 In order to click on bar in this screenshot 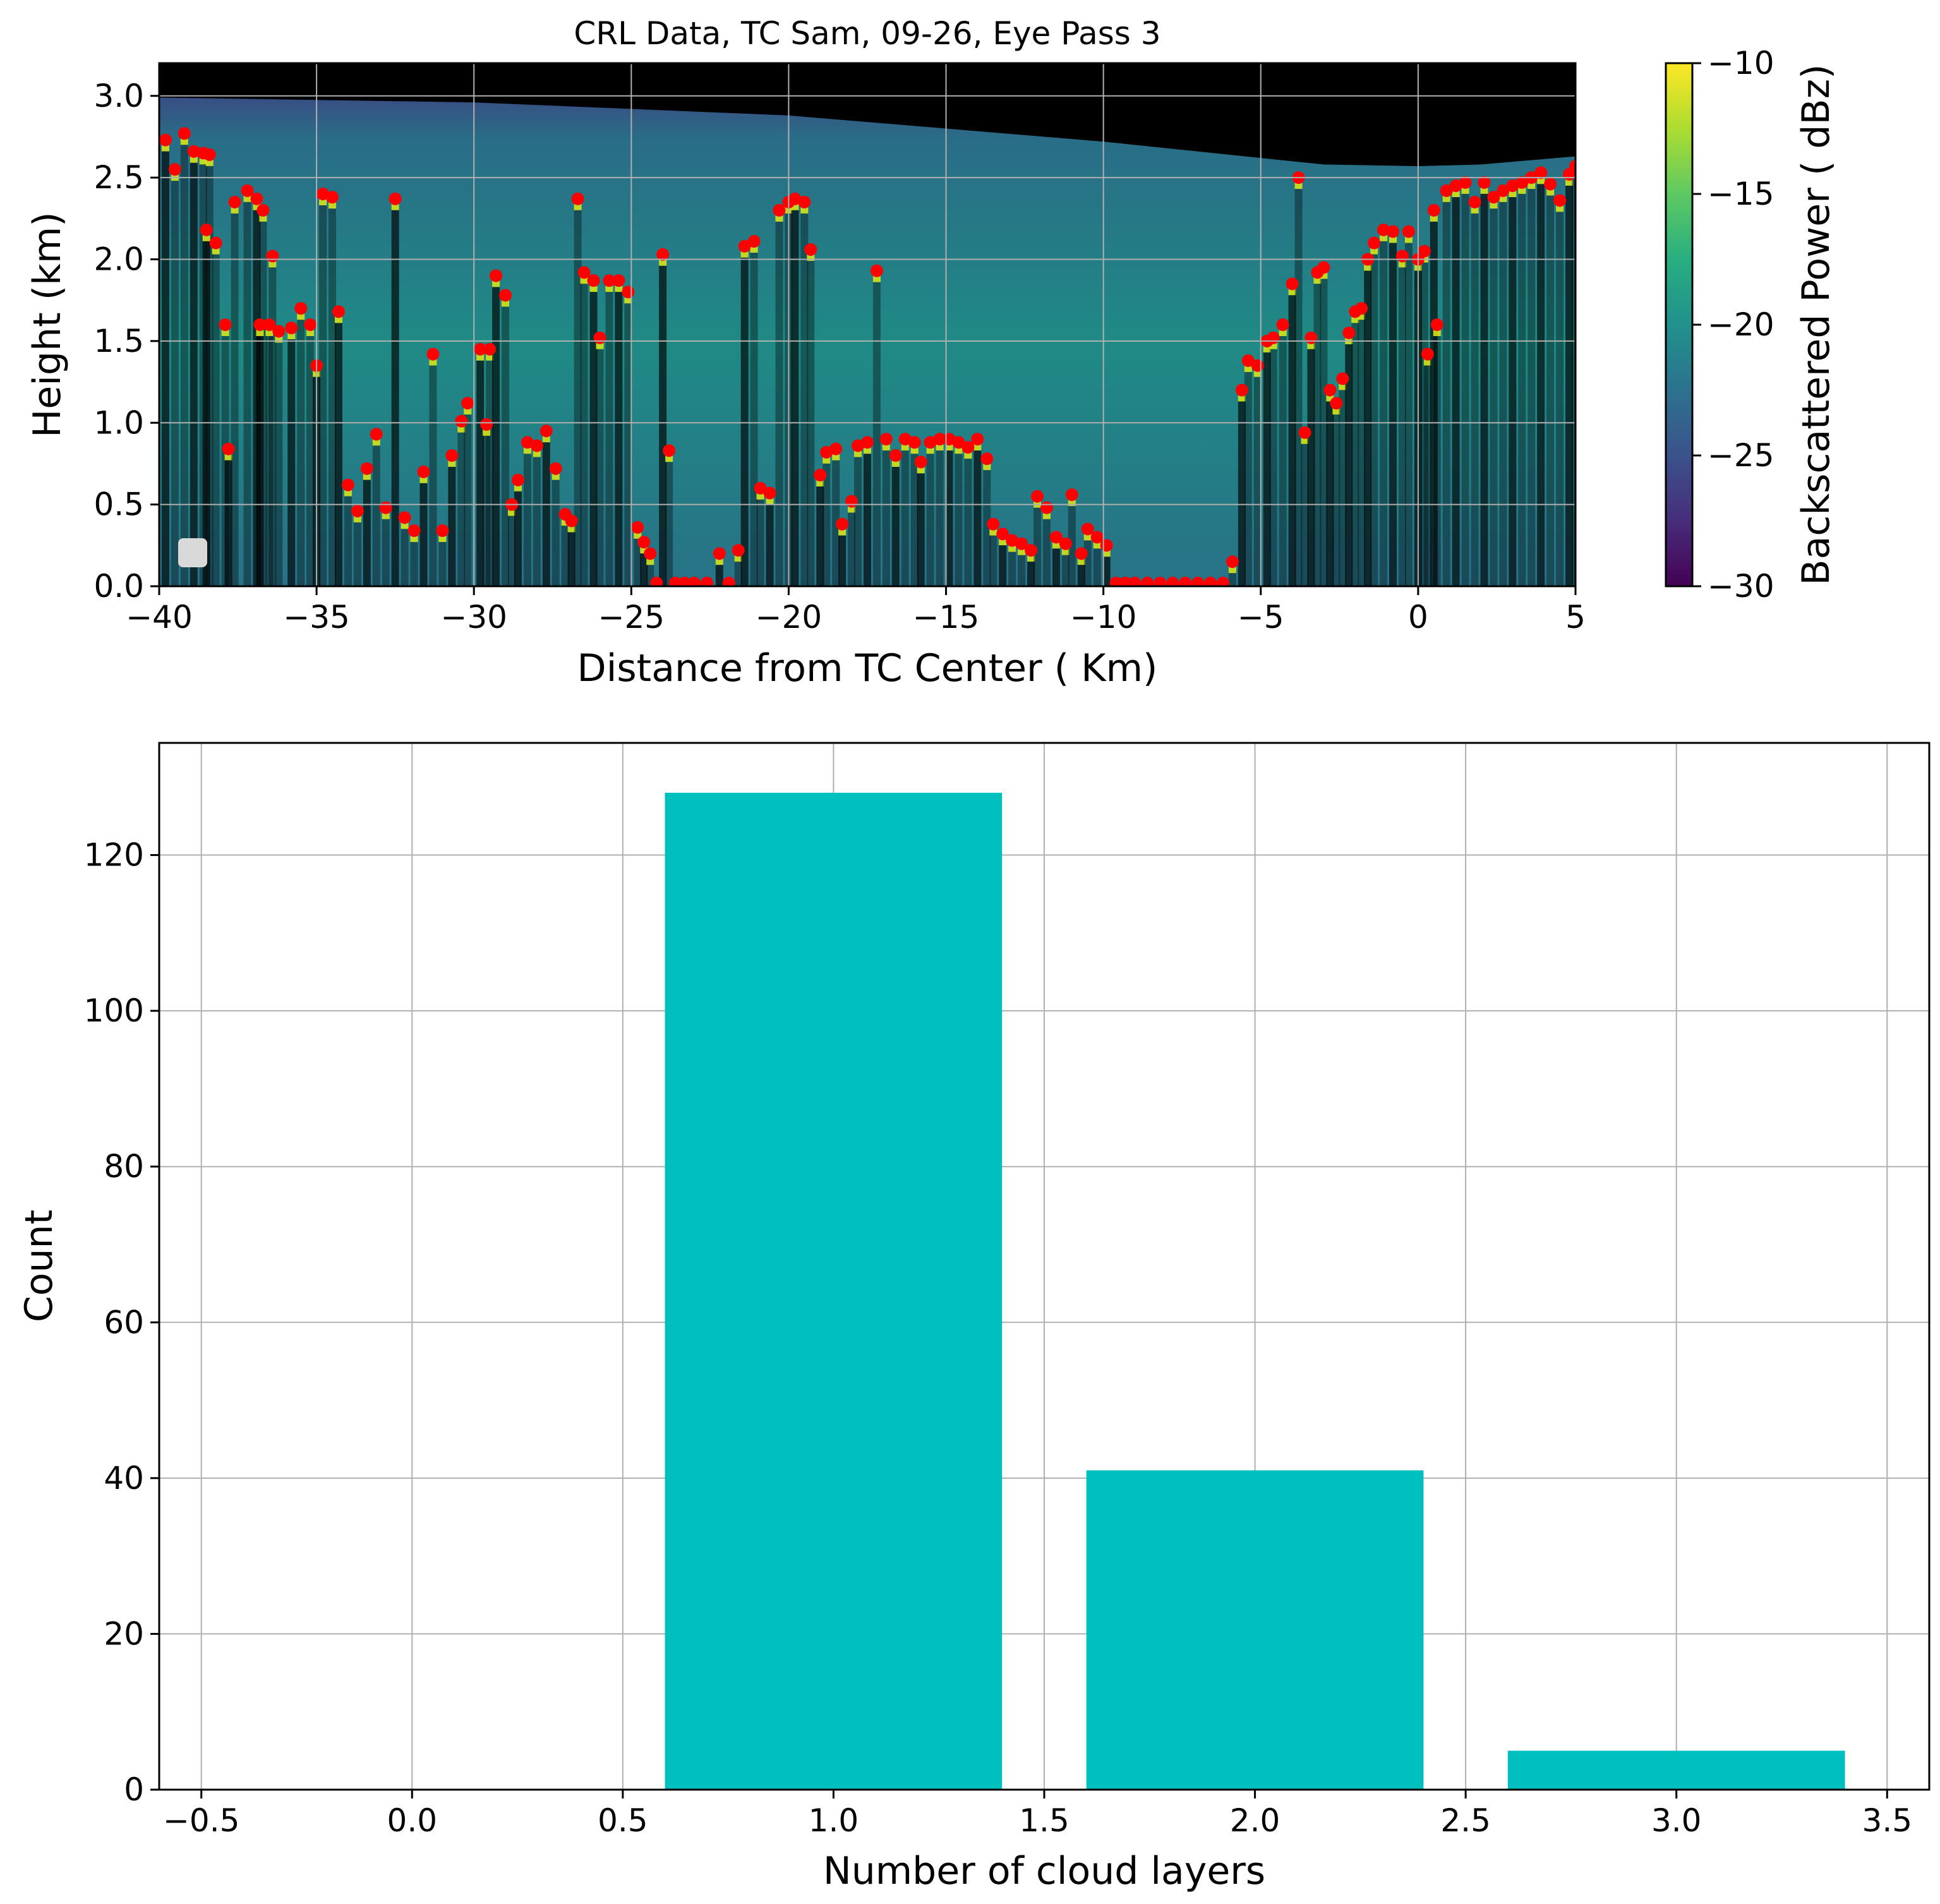, I will do `click(834, 1291)`.